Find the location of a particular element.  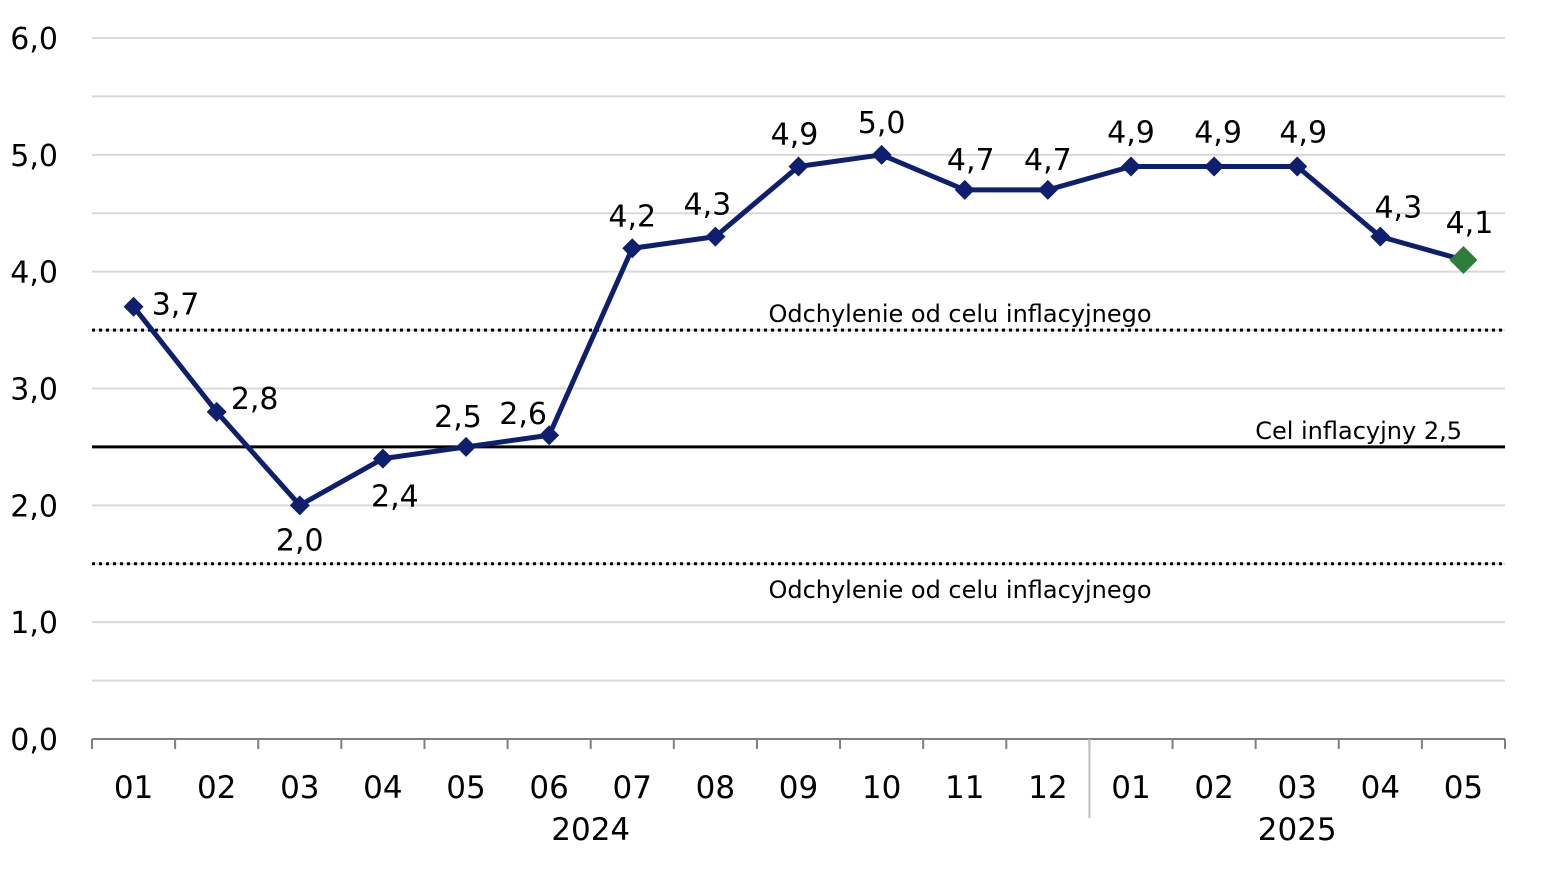

y-tick-label: 6,0 is located at coordinates (34, 39).